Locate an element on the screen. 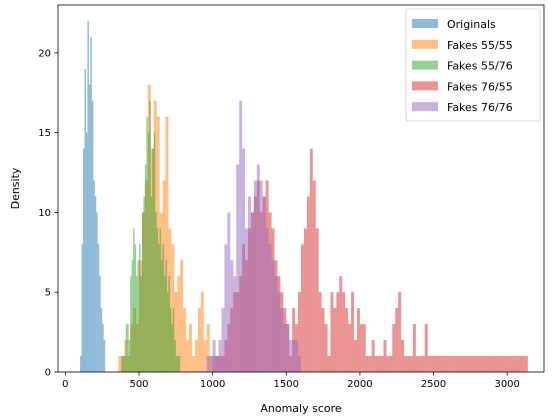 The image size is (556, 420). y-tick-label: 5 is located at coordinates (48, 293).